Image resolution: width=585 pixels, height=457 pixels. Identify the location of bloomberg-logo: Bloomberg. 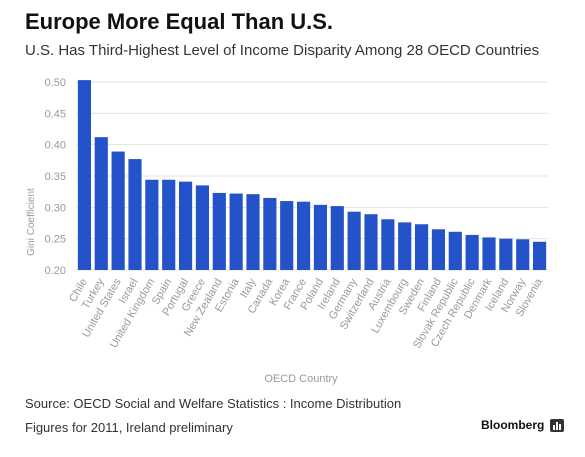
(523, 425).